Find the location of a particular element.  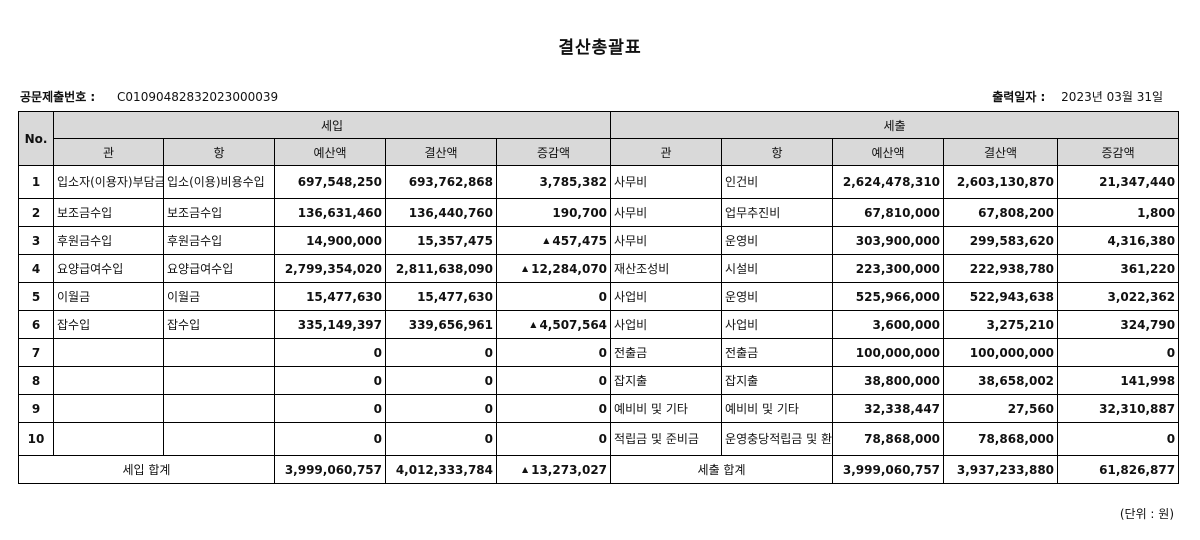

expense-budget: 223,300,000 is located at coordinates (888, 268).